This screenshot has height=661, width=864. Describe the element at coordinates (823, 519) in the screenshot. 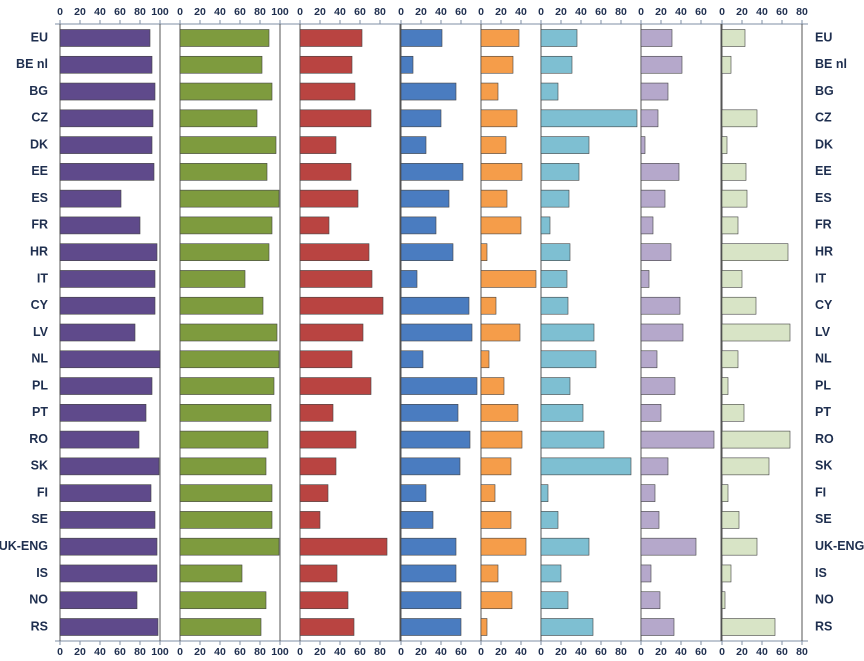

I see `category-label: SE` at that location.